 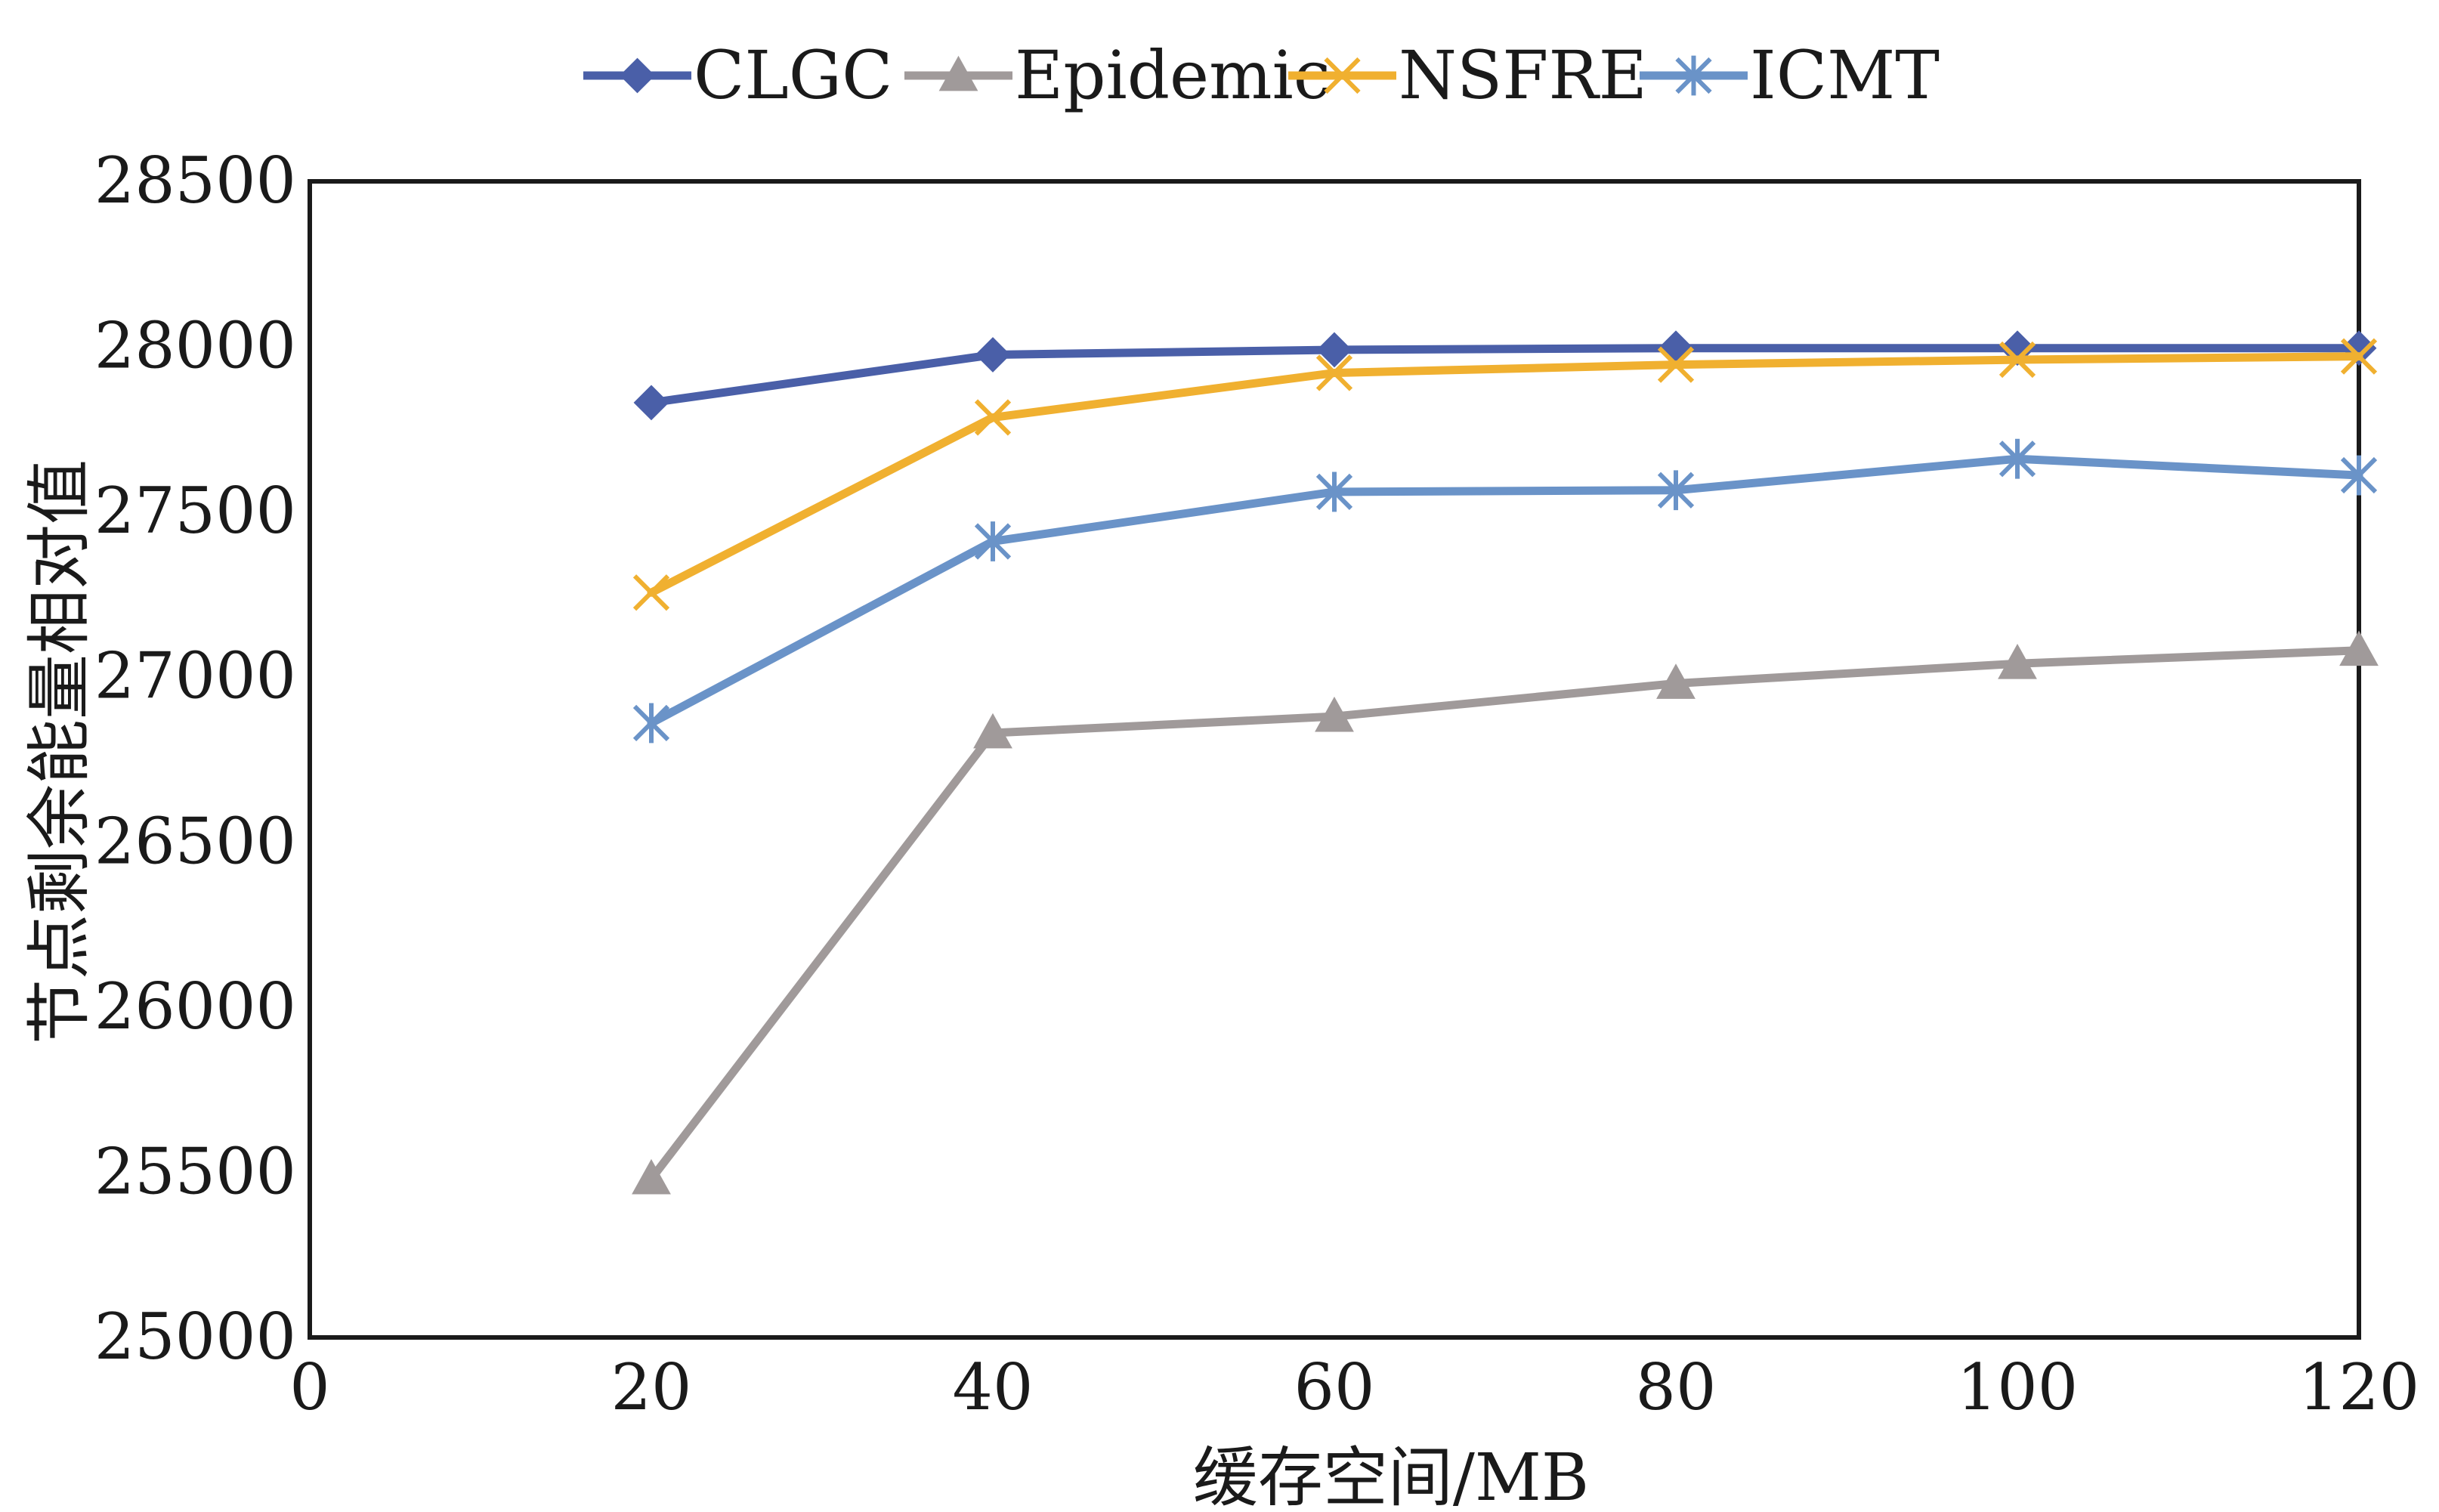 I want to click on legend-label: NSFRE, so click(x=1523, y=75).